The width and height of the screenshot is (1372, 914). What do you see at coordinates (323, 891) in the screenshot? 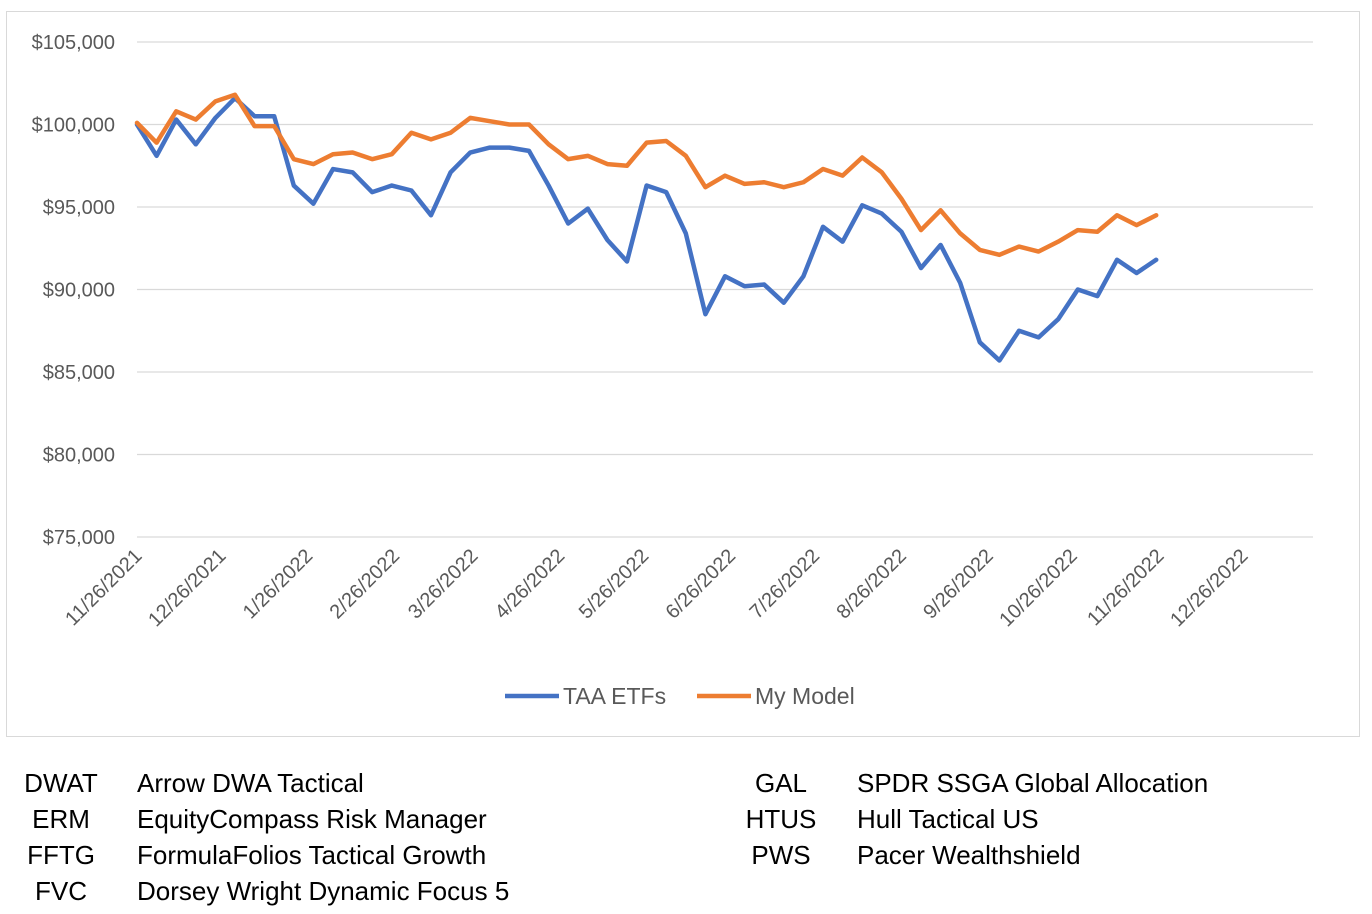
I see `fund-name: Dorsey Wright Dynamic Focus 5` at bounding box center [323, 891].